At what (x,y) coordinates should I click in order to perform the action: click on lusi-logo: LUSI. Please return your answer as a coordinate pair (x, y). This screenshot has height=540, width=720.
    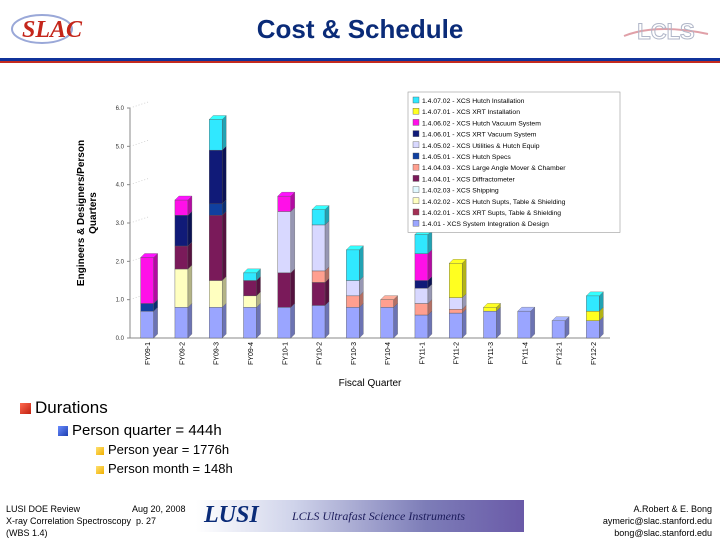
    Looking at the image, I should click on (231, 515).